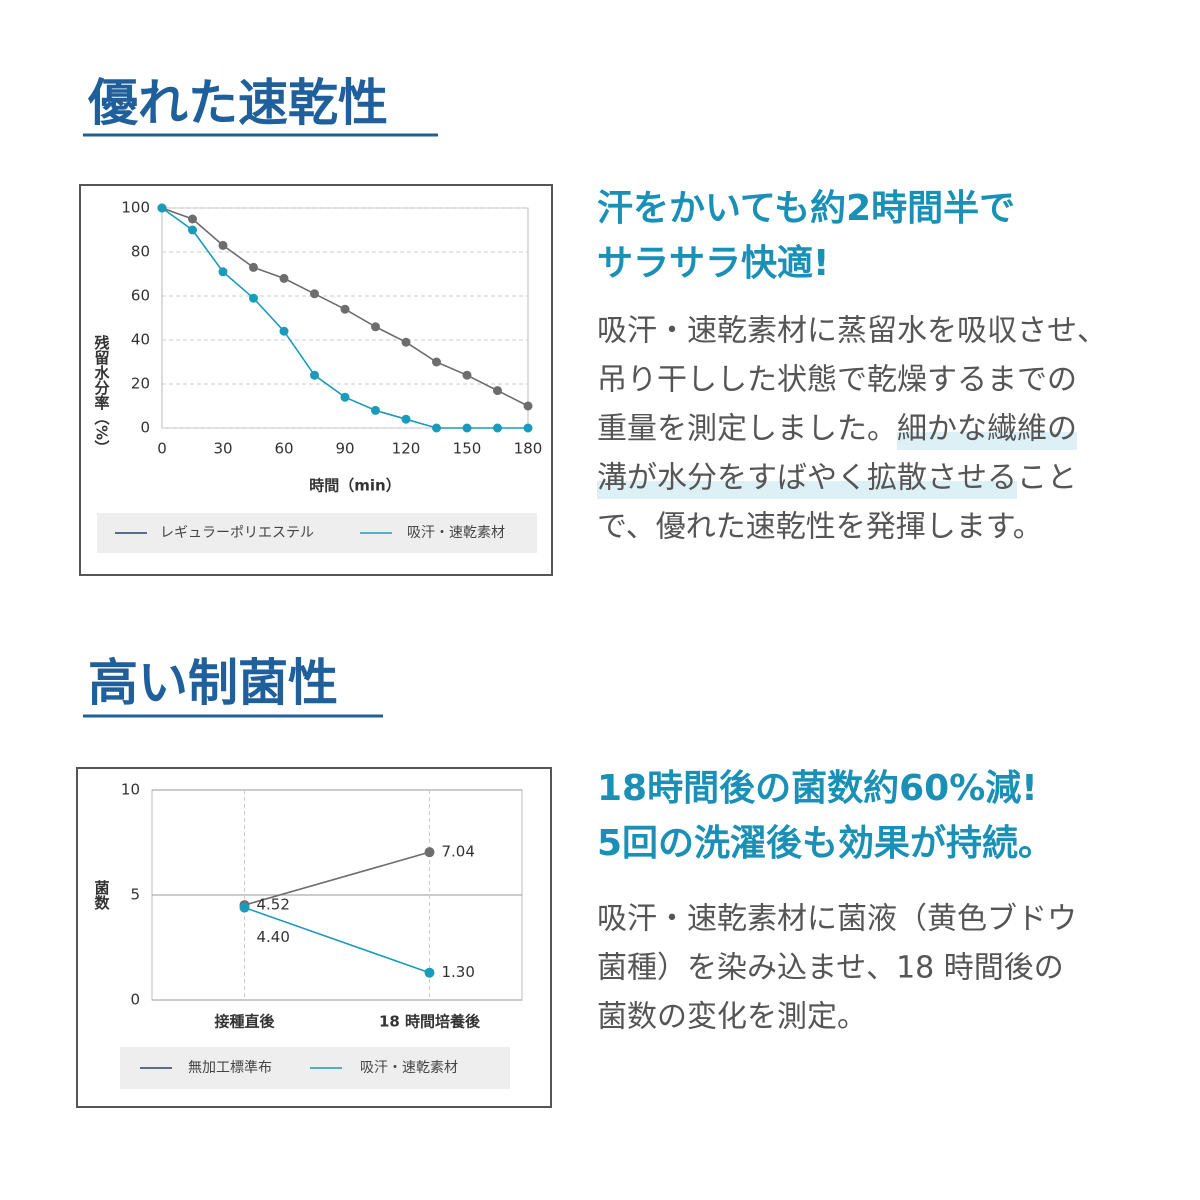 This screenshot has width=1200, height=1200. Describe the element at coordinates (102, 895) in the screenshot. I see `y-axis-label: 菌数` at that location.